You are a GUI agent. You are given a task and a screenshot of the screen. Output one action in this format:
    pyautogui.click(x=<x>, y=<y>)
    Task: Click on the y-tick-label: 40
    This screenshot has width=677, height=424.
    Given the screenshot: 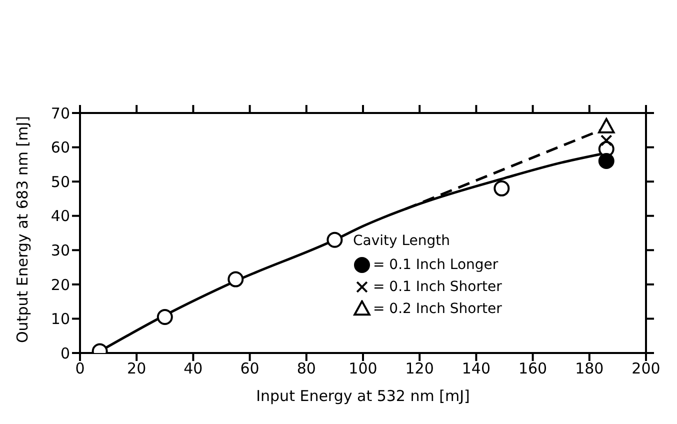 What is the action you would take?
    pyautogui.click(x=60, y=216)
    